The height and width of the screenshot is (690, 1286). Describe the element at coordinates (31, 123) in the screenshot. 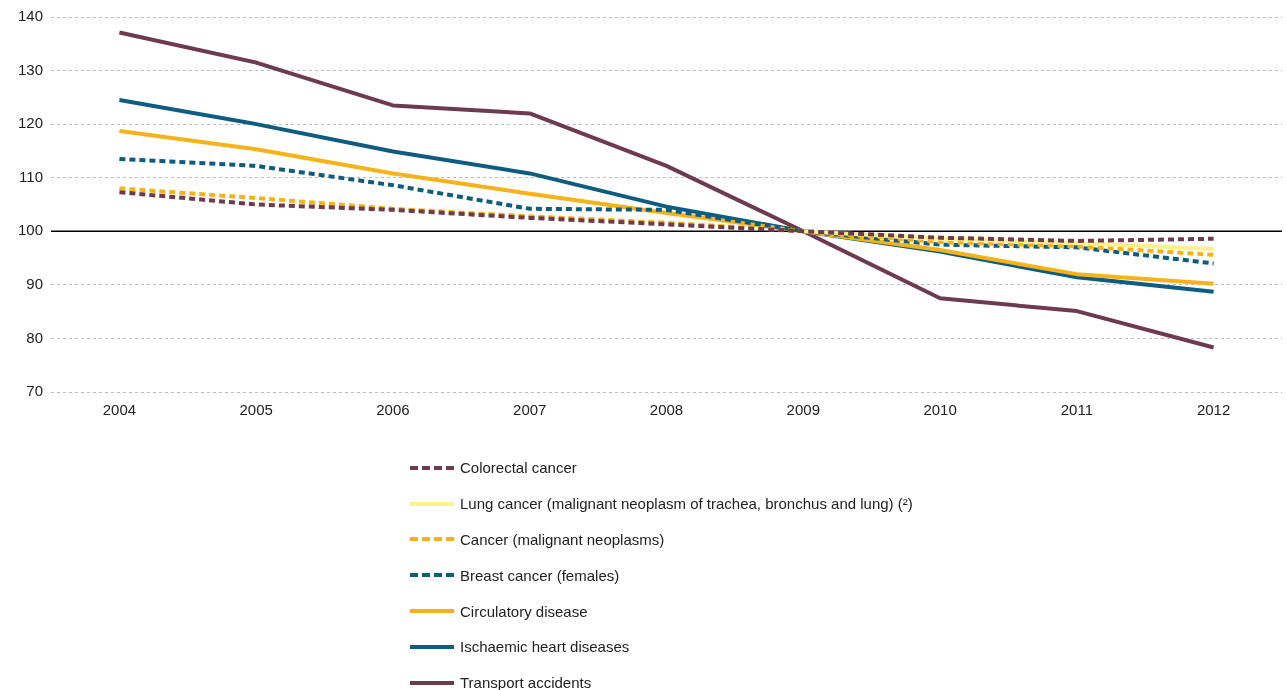

I see `y-tick-label: 120` at that location.